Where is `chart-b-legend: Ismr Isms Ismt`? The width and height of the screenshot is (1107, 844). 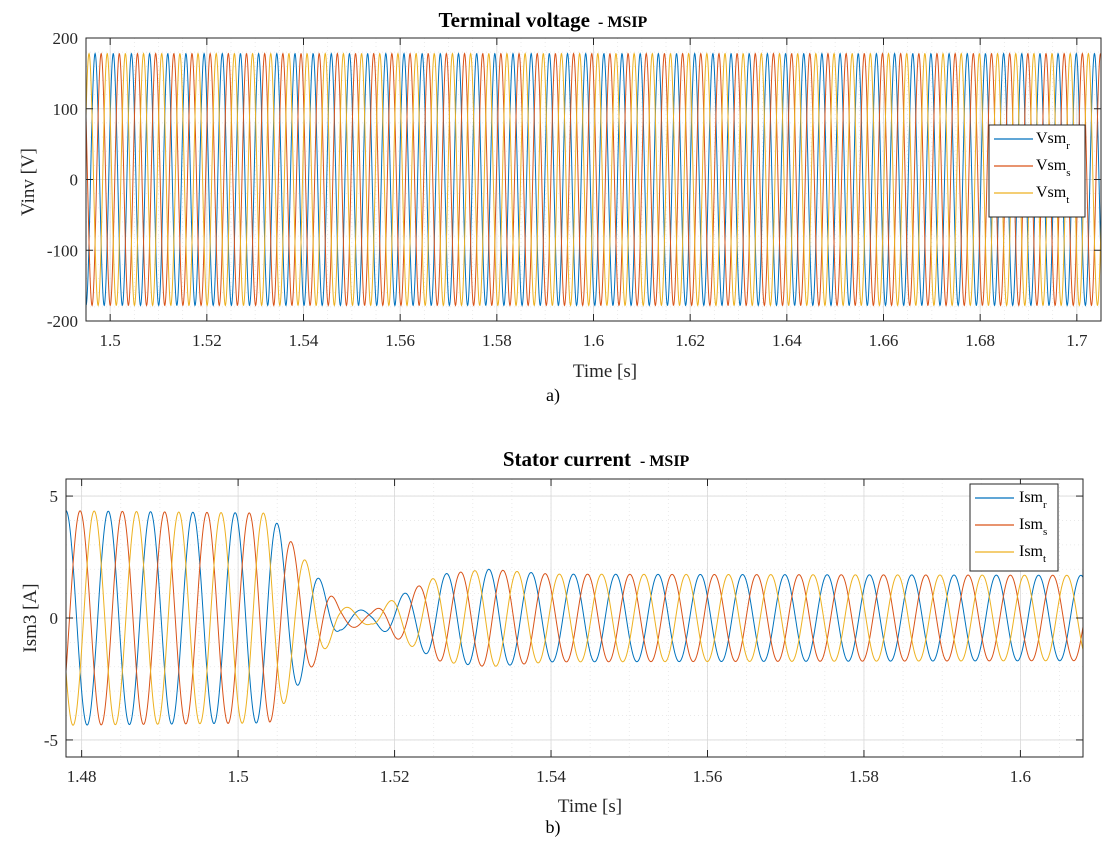 chart-b-legend: Ismr Isms Ismt is located at coordinates (1014, 527).